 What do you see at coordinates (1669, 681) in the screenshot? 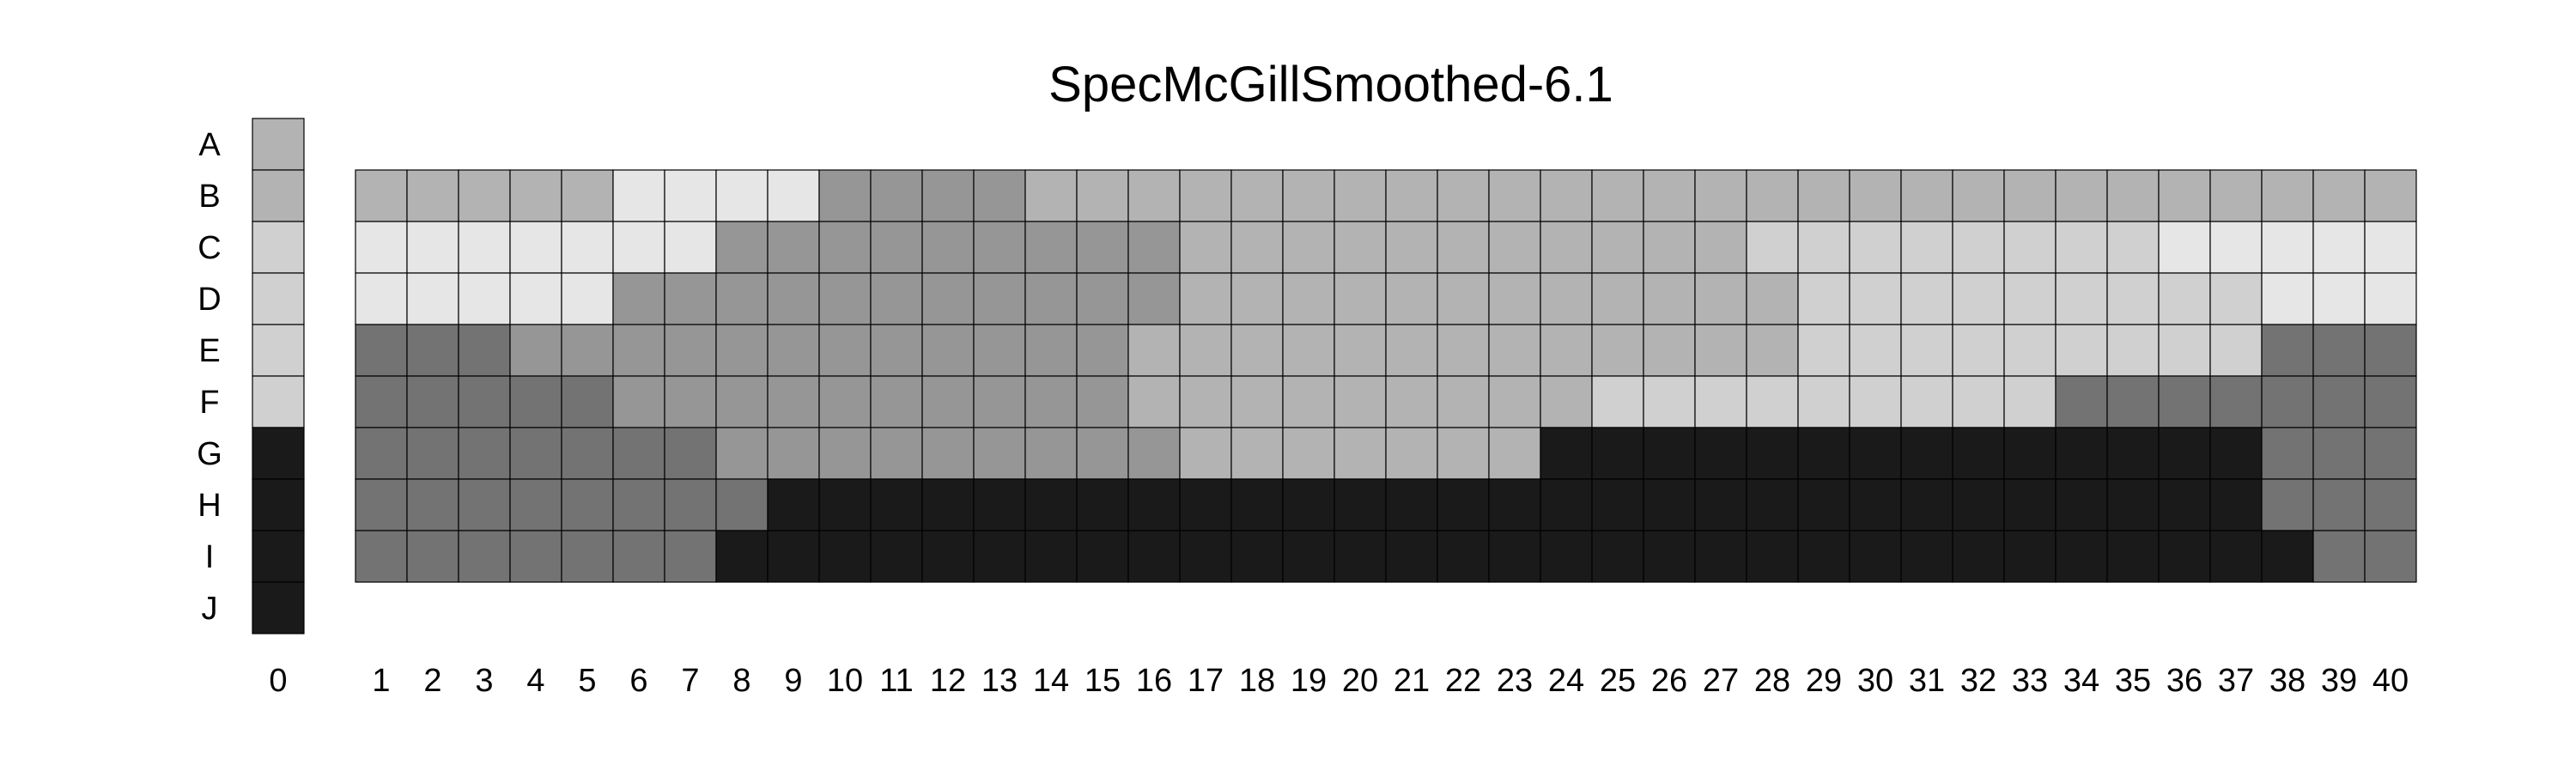
I see `col-label-26: 26` at bounding box center [1669, 681].